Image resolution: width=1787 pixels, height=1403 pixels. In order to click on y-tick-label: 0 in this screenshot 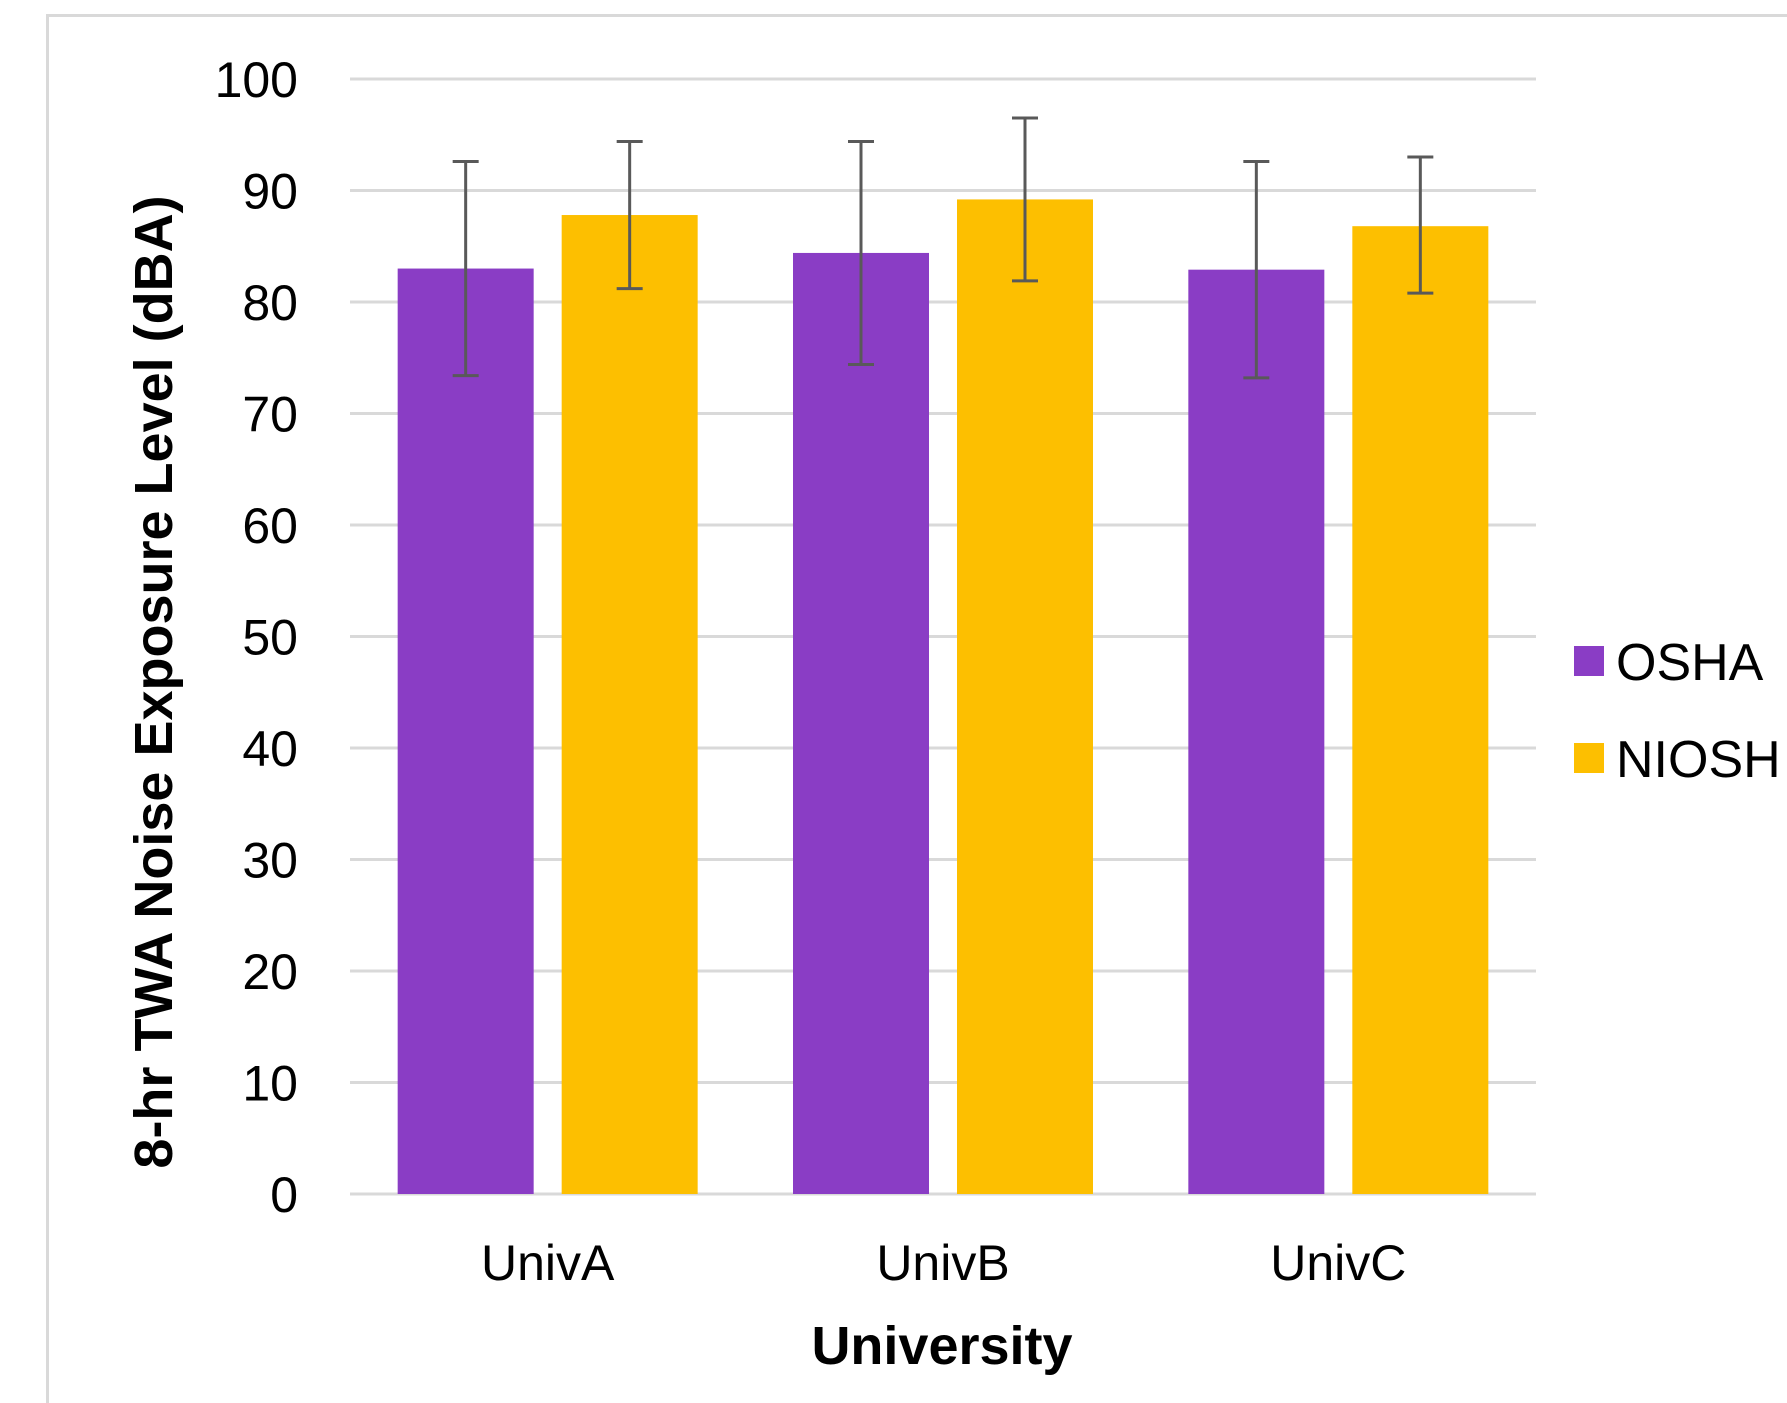, I will do `click(284, 1195)`.